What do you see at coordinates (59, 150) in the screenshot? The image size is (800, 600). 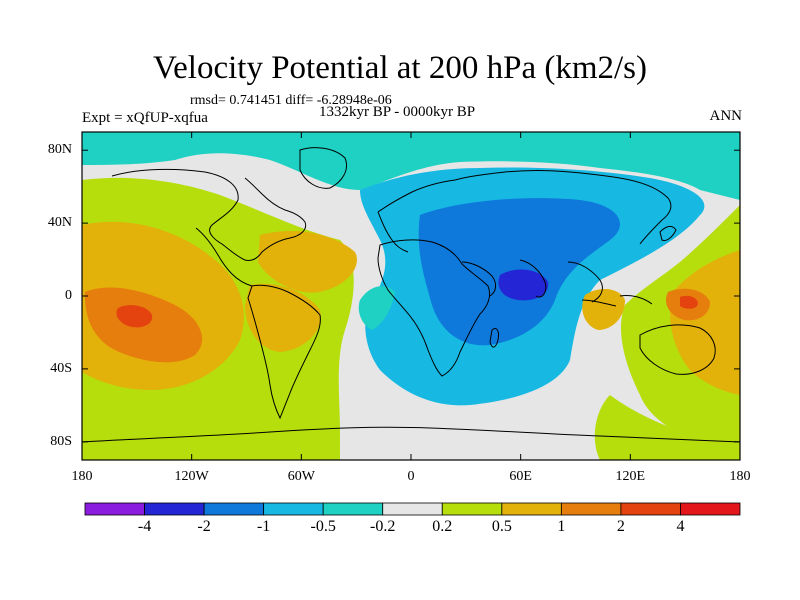 I see `y-tick-label: 80N` at bounding box center [59, 150].